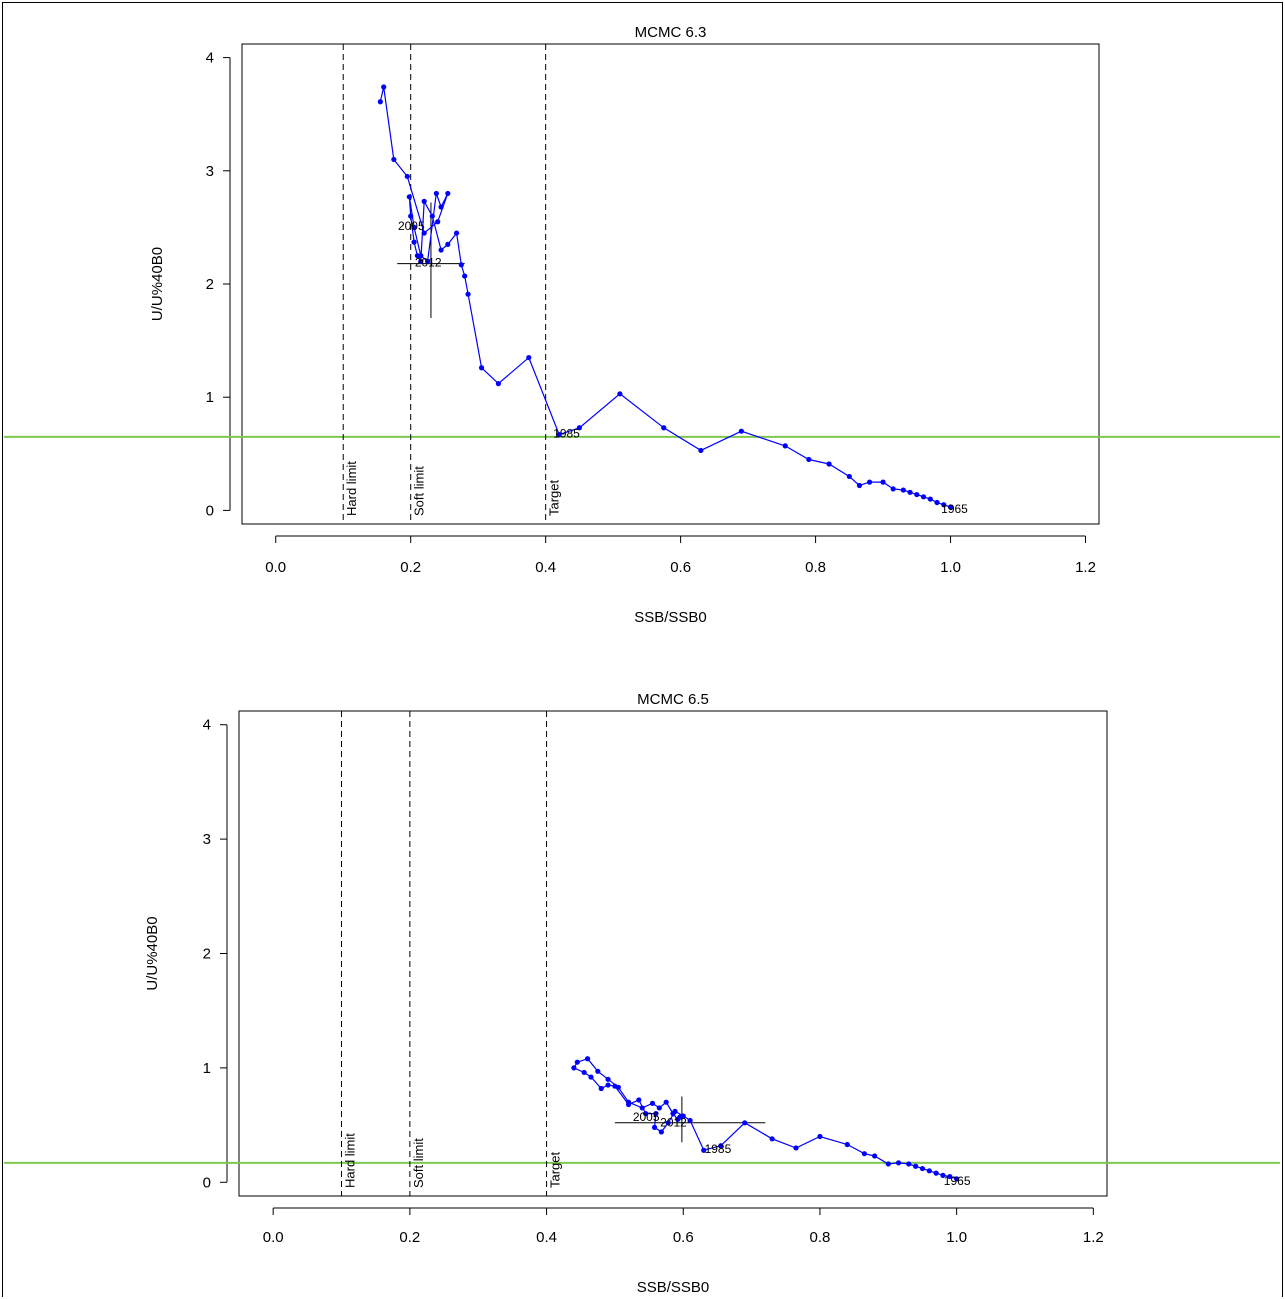  Describe the element at coordinates (419, 491) in the screenshot. I see `vline-label: Soft limit` at that location.